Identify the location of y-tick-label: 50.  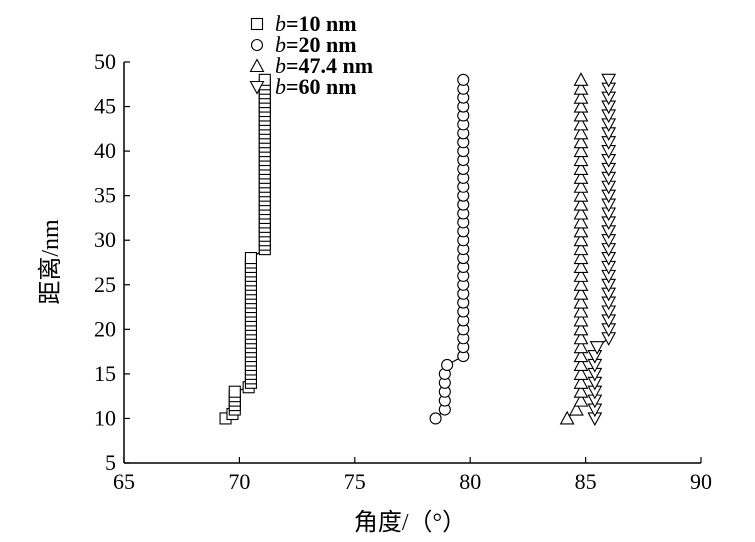
(105, 61).